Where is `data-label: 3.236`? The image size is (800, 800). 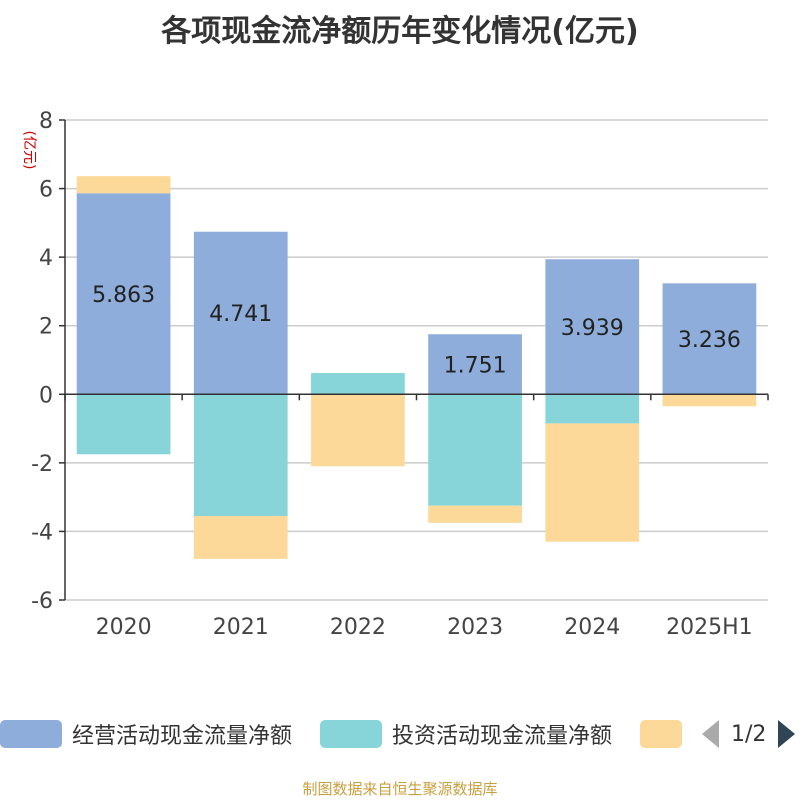 data-label: 3.236 is located at coordinates (709, 340).